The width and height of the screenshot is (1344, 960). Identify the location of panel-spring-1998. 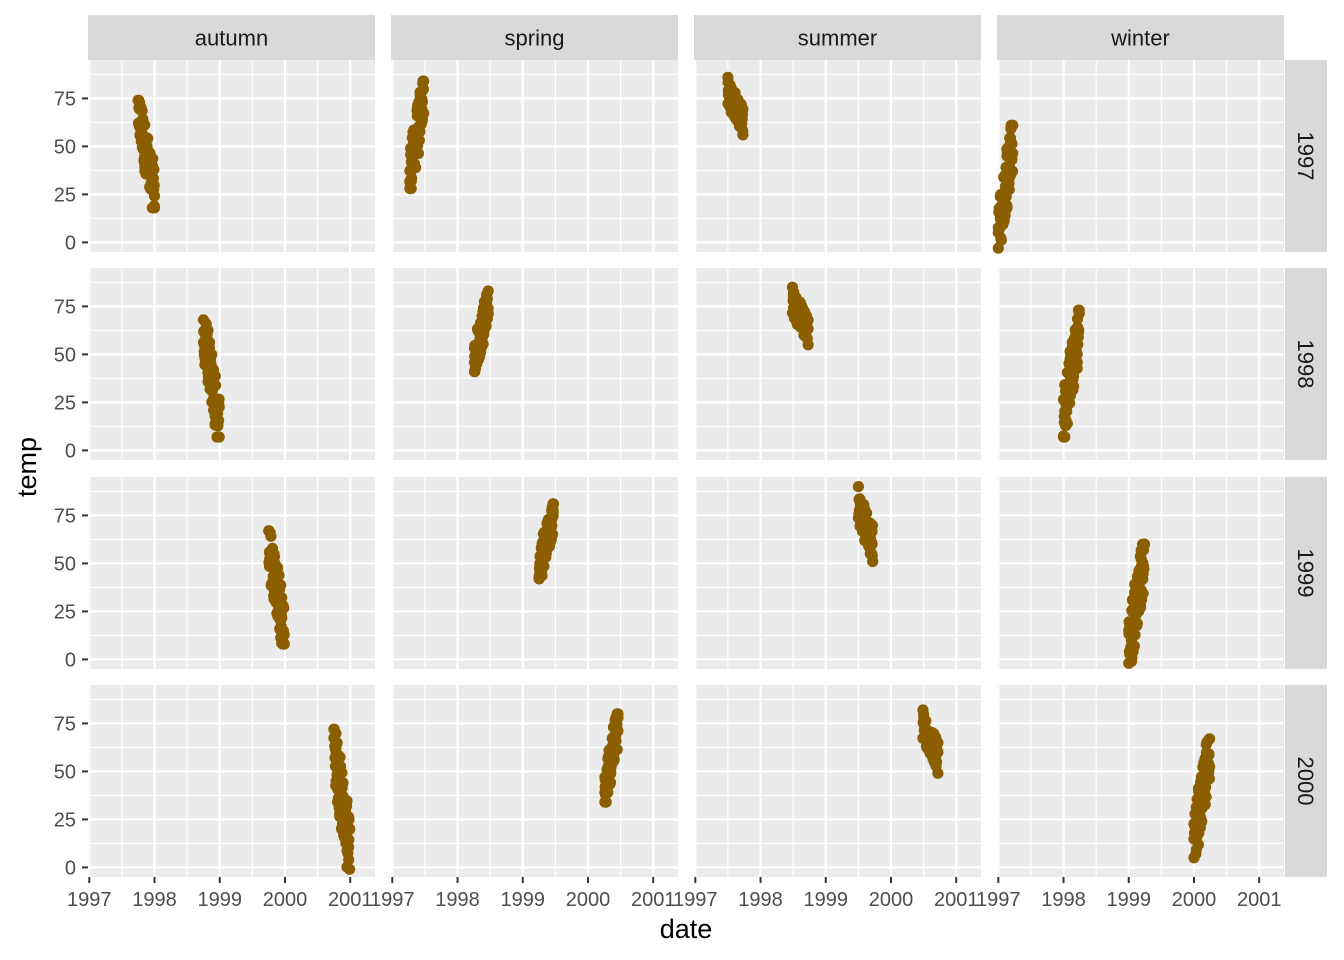
(534, 364).